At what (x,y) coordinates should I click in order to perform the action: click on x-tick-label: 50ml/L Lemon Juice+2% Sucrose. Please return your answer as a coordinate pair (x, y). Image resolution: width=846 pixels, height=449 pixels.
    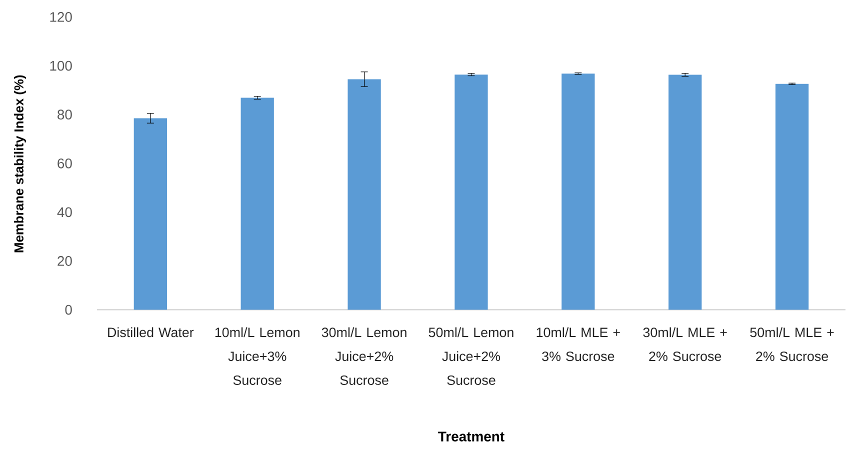
    Looking at the image, I should click on (471, 356).